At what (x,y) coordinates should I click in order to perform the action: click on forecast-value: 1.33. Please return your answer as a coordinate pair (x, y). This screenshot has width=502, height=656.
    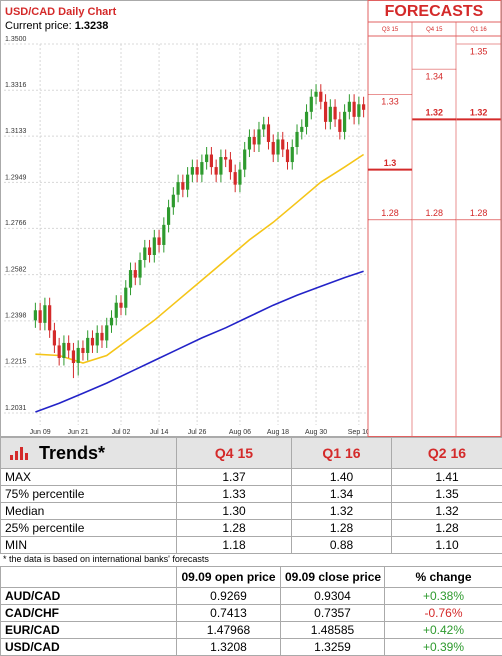
    Looking at the image, I should click on (390, 102).